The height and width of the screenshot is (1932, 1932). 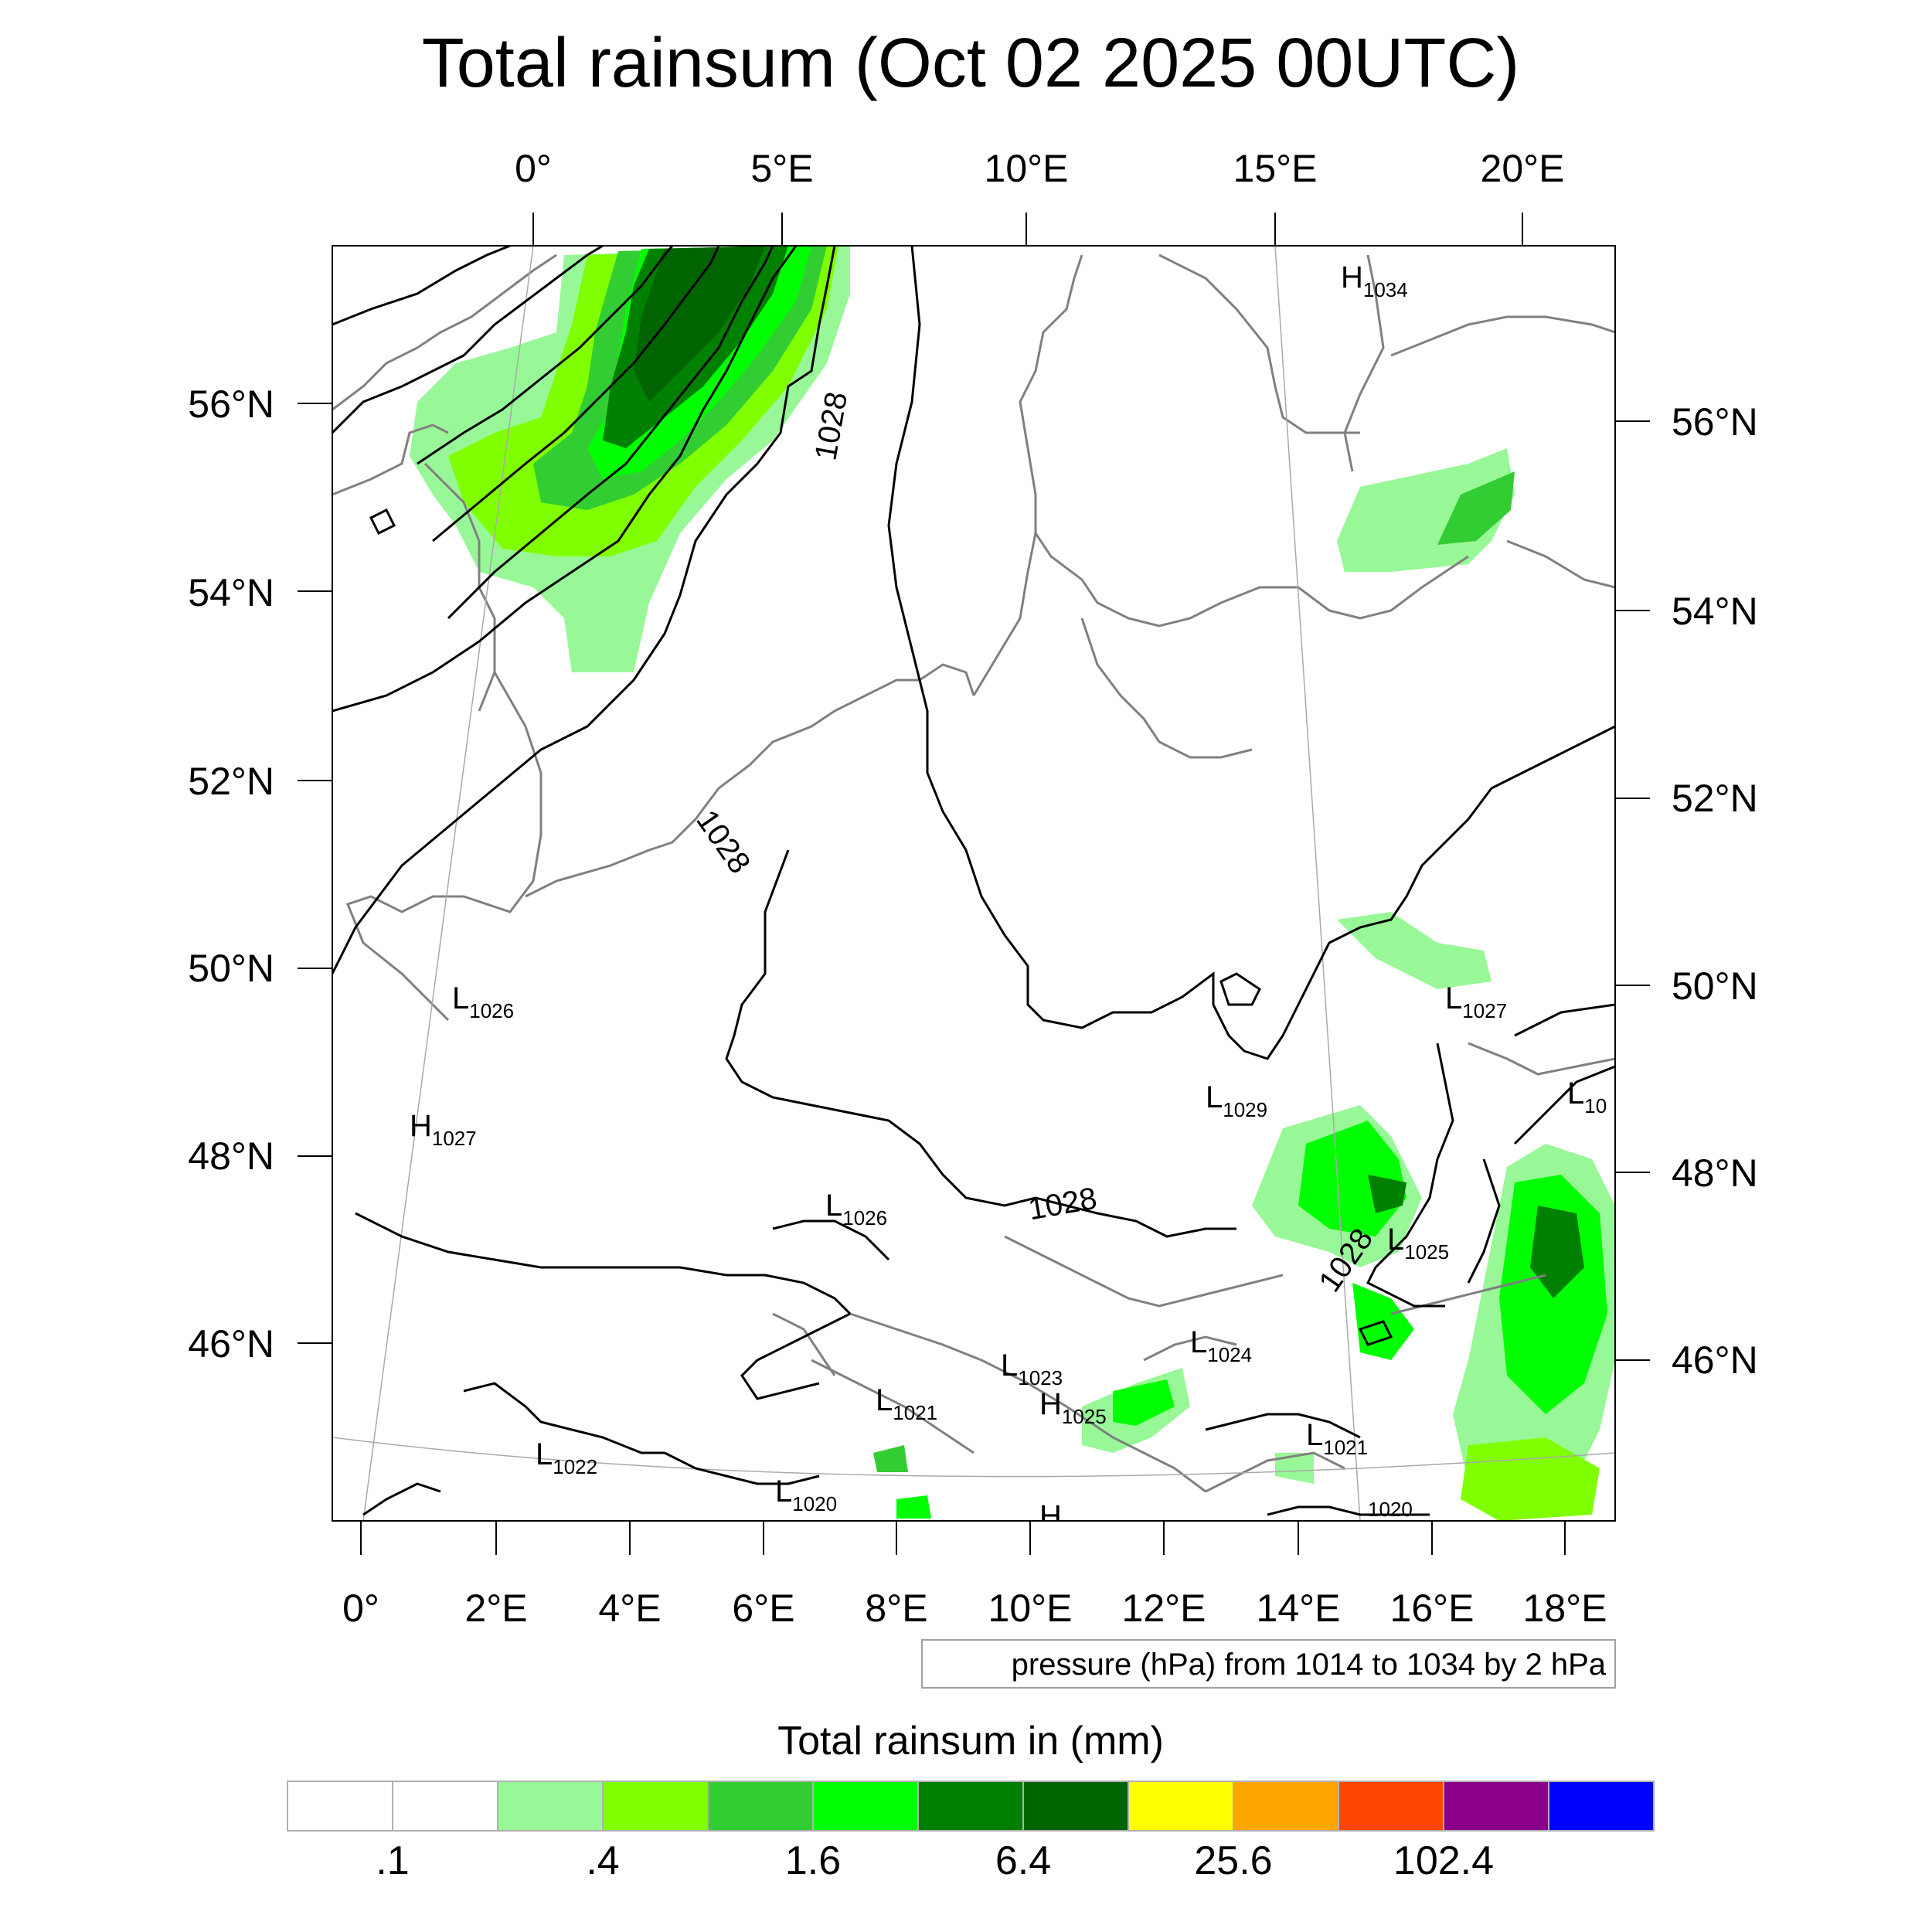 What do you see at coordinates (1221, 1346) in the screenshot?
I see `pressure-center: L1024` at bounding box center [1221, 1346].